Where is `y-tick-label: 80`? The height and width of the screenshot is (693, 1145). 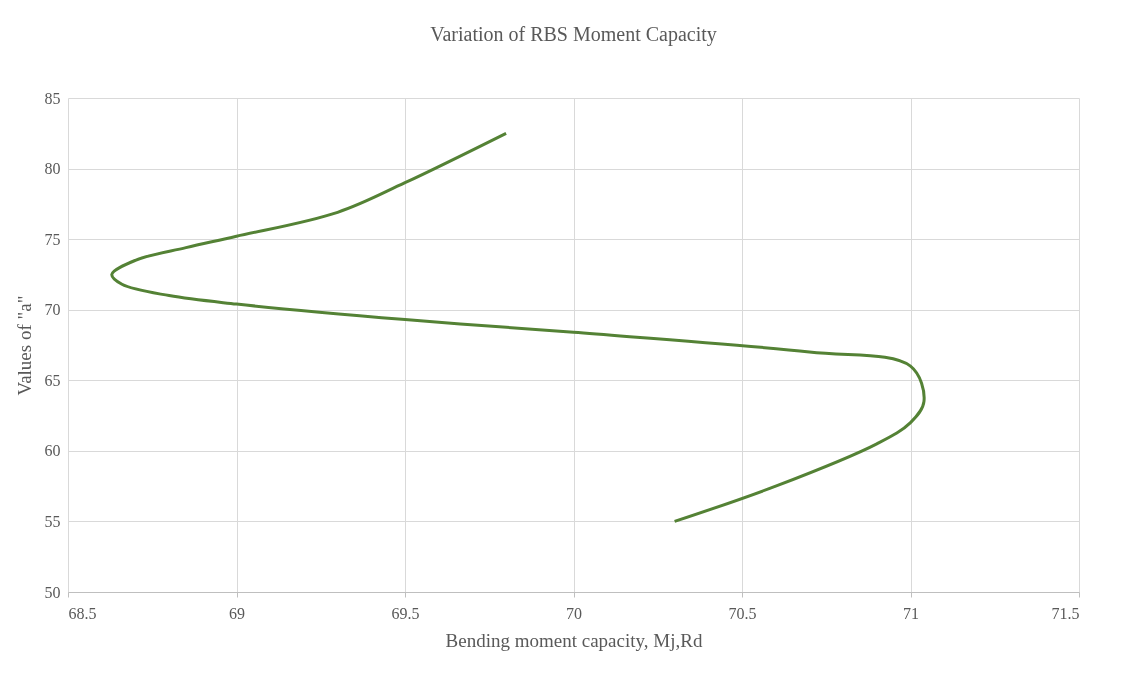 y-tick-label: 80 is located at coordinates (52, 169).